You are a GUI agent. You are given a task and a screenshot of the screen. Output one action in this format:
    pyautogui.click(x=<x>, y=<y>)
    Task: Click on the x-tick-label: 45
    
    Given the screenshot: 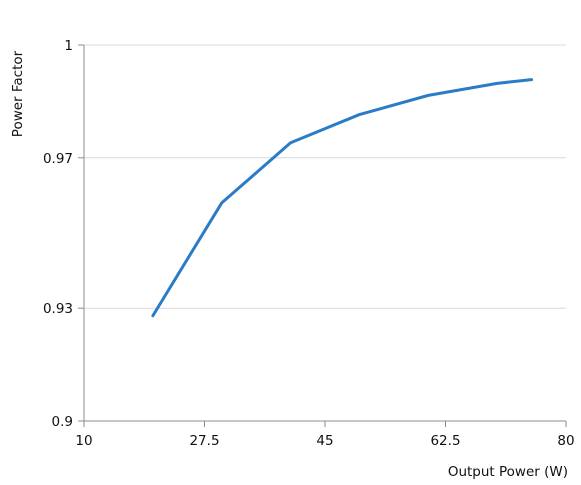 What is the action you would take?
    pyautogui.click(x=324, y=441)
    